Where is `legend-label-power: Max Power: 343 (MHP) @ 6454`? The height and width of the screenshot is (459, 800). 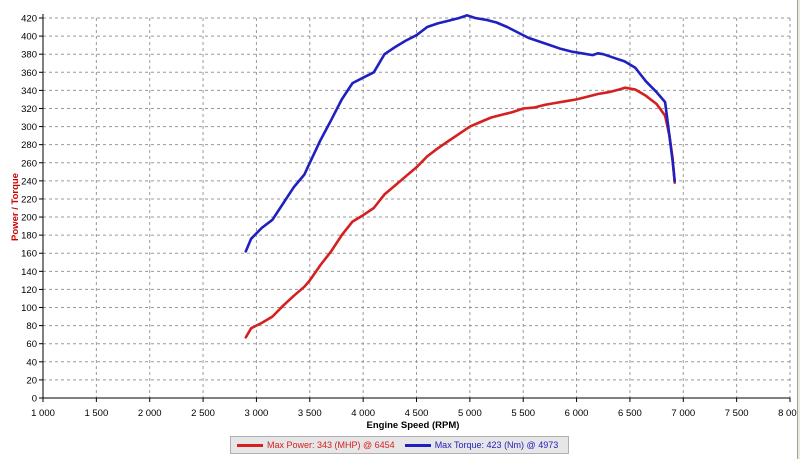
legend-label-power: Max Power: 343 (MHP) @ 6454 is located at coordinates (331, 445).